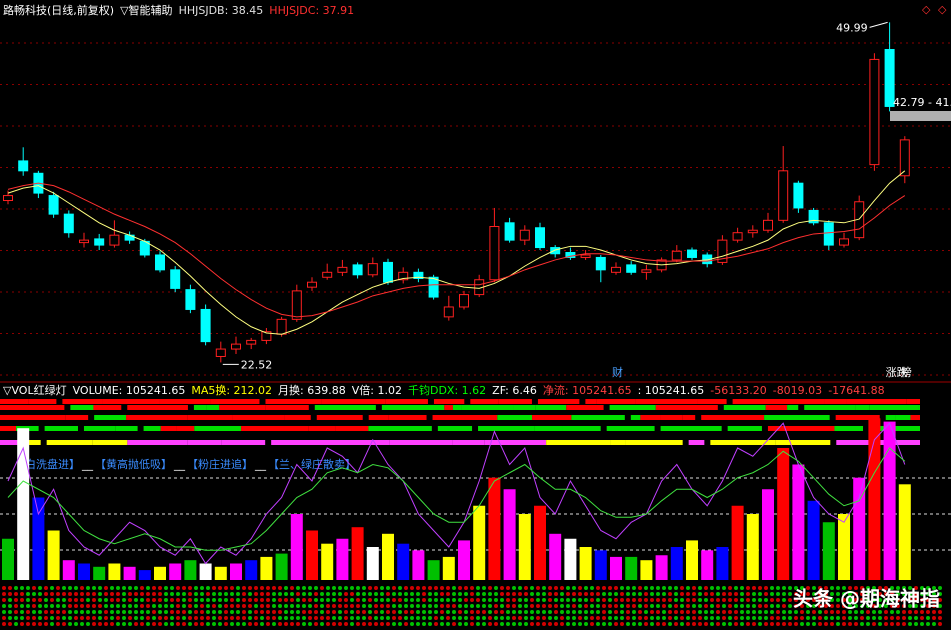 This screenshot has height=630, width=951. What do you see at coordinates (133, 464) in the screenshot?
I see `legend-note: 【黄高抛低吸】` at bounding box center [133, 464].